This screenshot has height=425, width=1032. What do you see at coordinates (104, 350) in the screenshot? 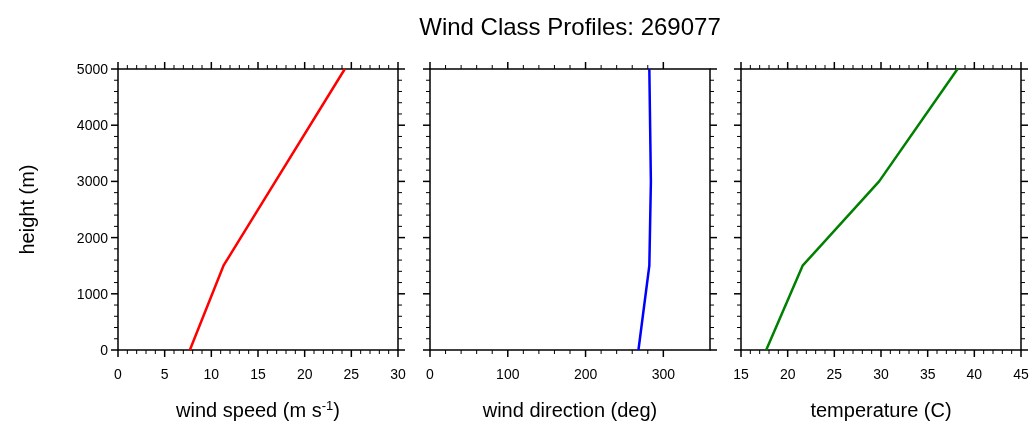
I see `y-tick-label: 0` at bounding box center [104, 350].